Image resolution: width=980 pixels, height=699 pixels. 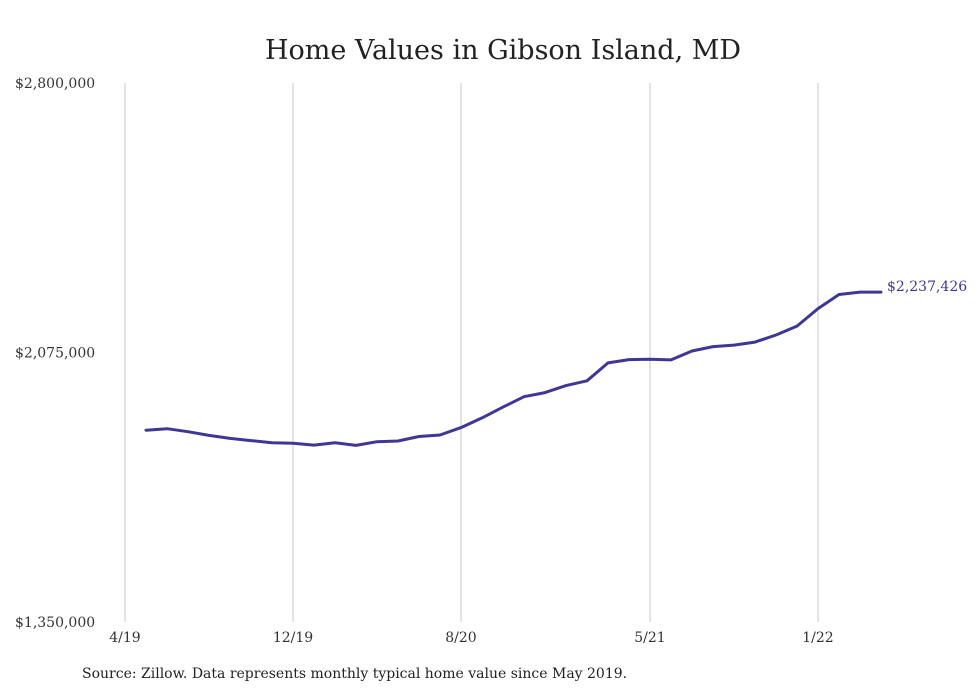 I want to click on x-tick-label: 1/22, so click(x=817, y=638).